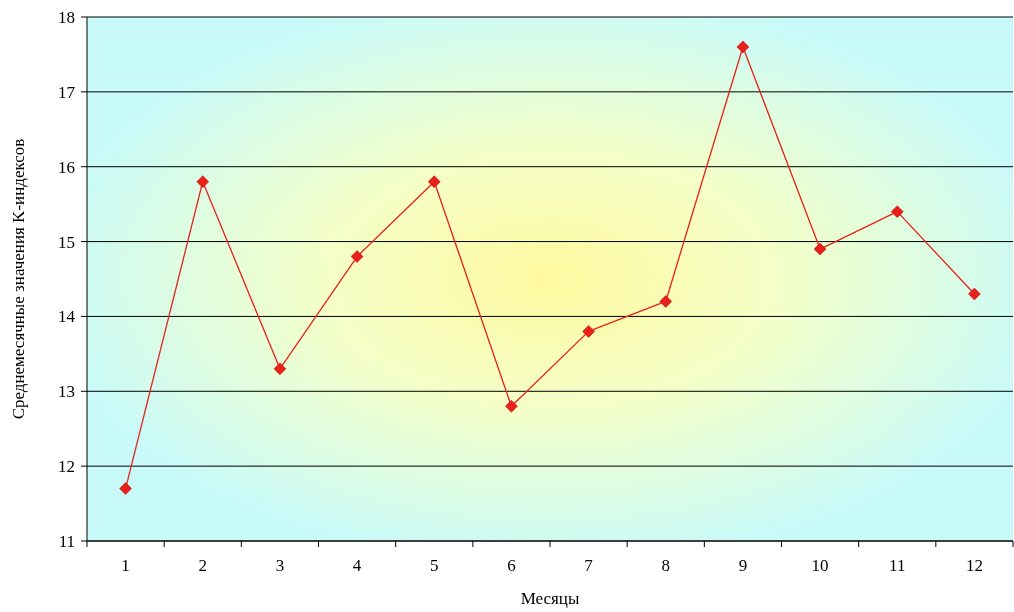 Image resolution: width=1014 pixels, height=612 pixels. I want to click on y-tick-label: 11, so click(66, 541).